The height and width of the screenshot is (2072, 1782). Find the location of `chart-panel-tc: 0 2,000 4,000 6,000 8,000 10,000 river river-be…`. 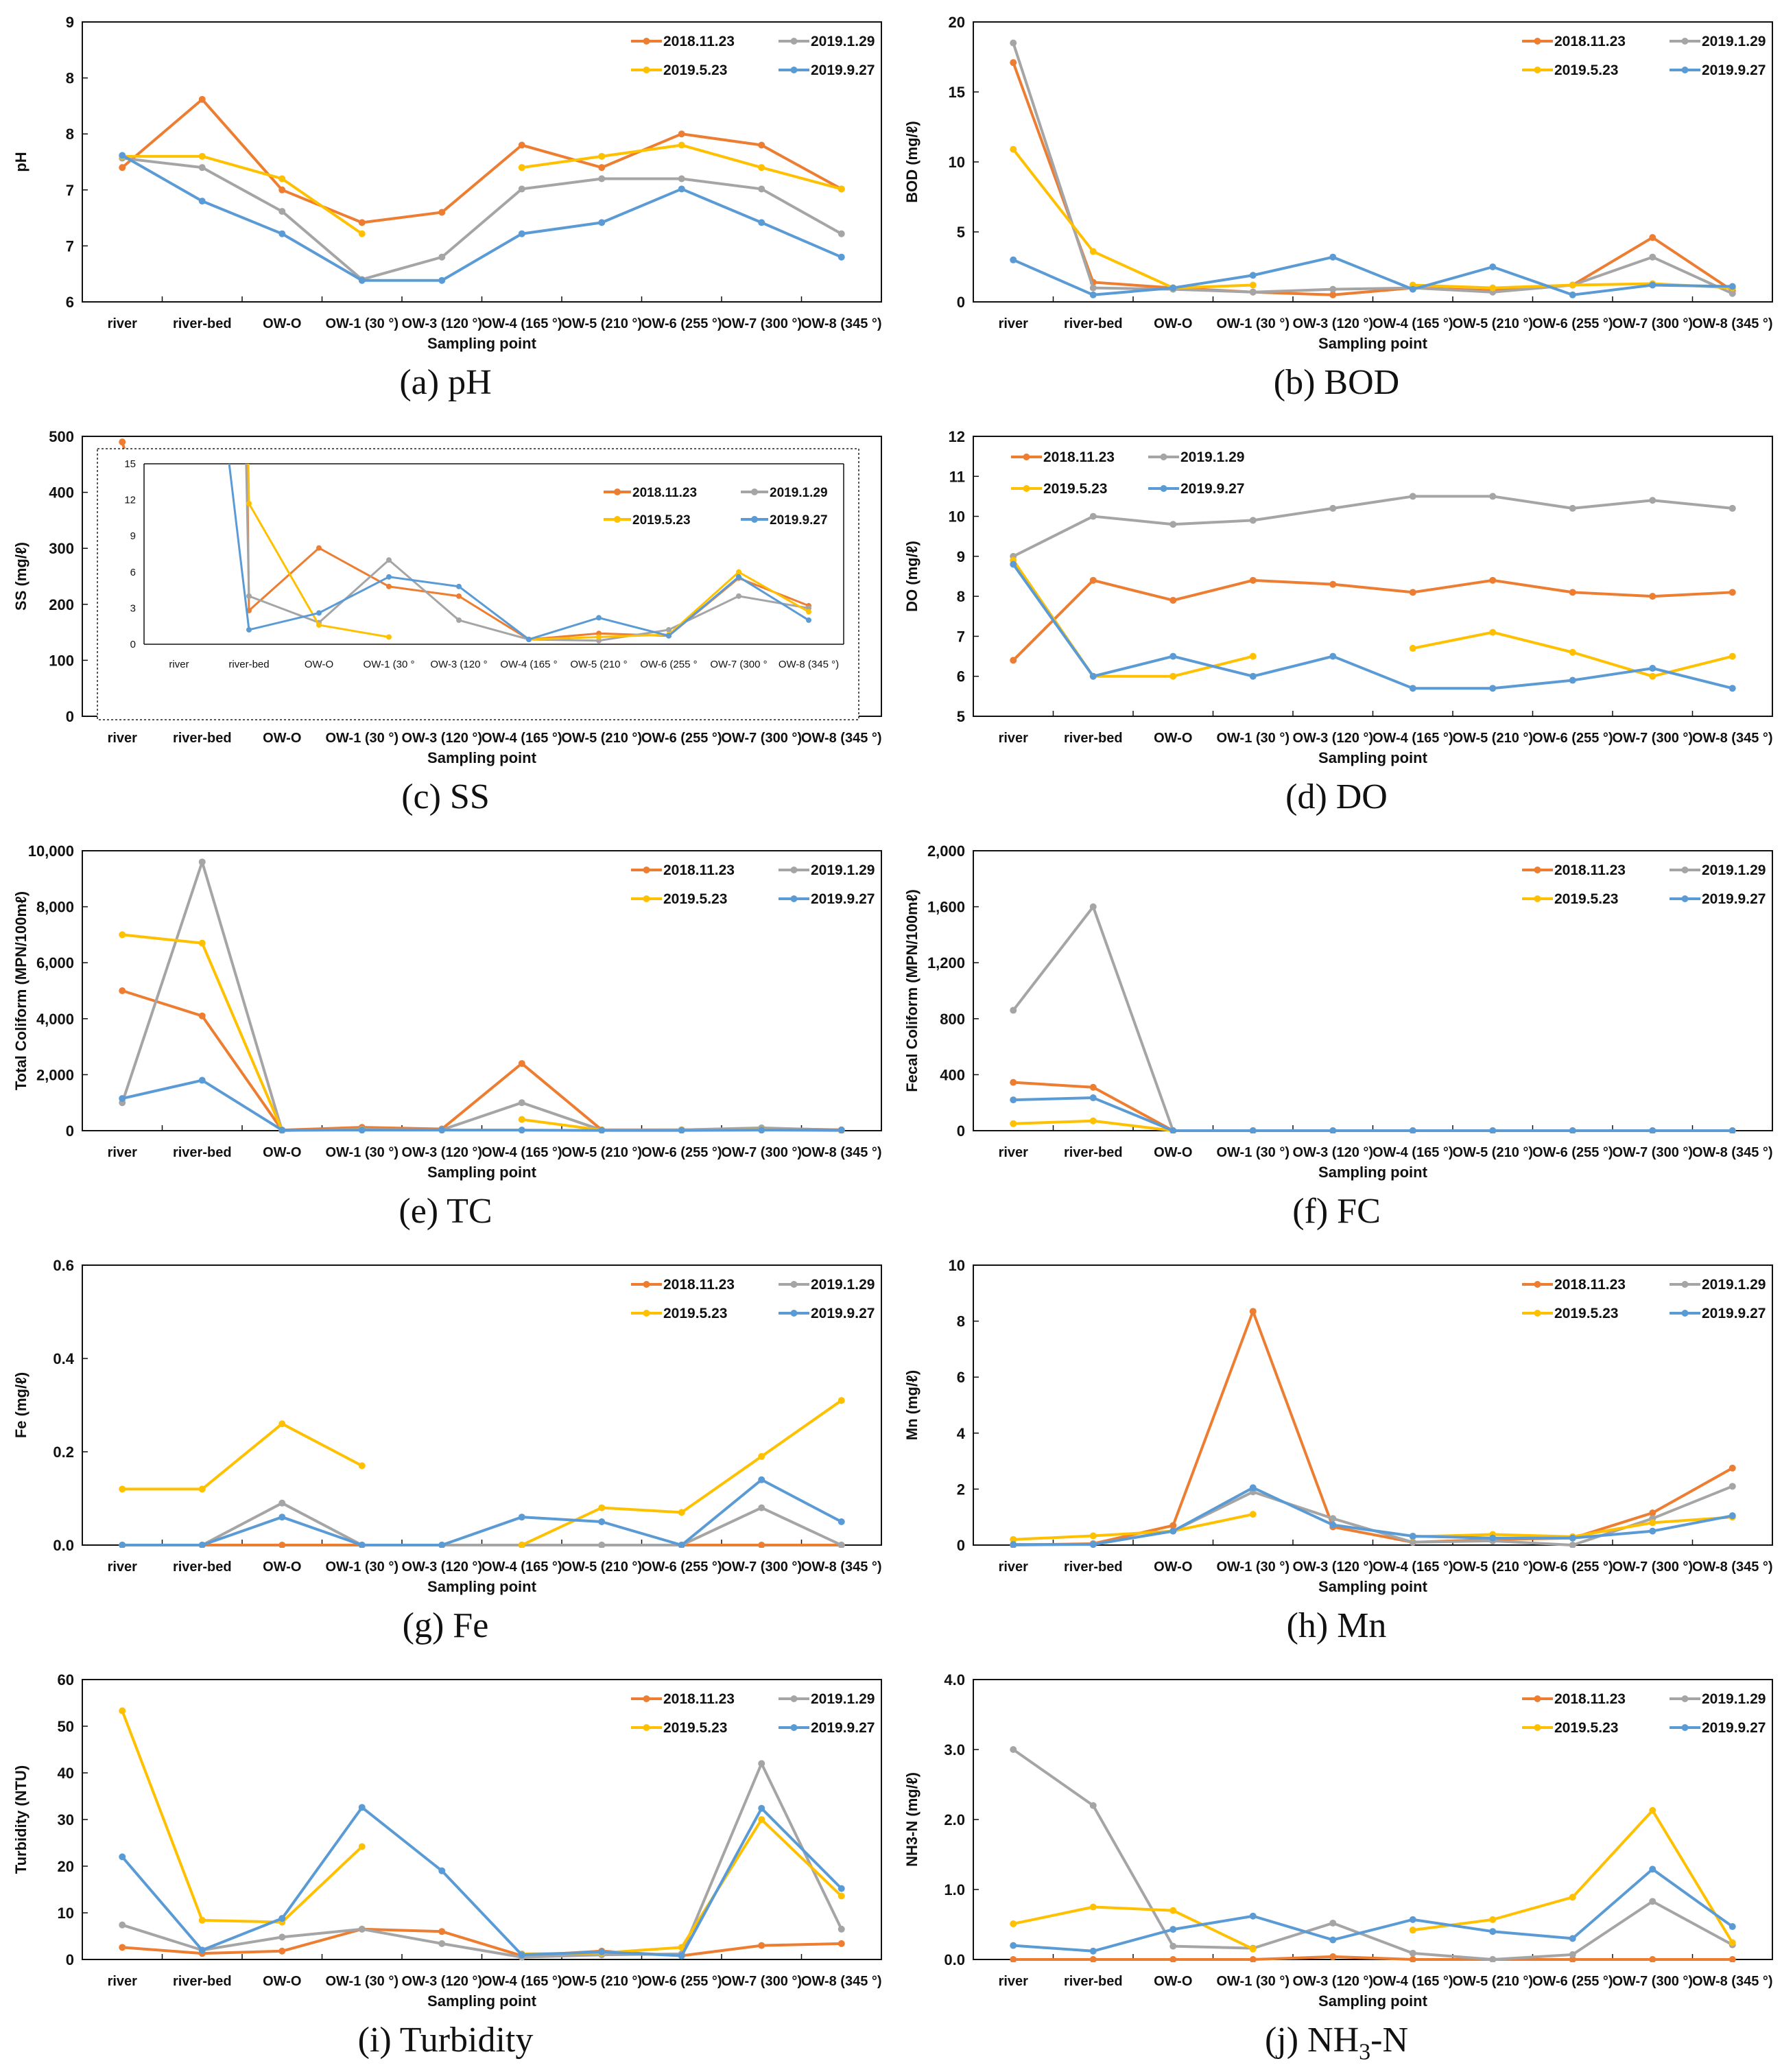

chart-panel-tc: 0 2,000 4,000 6,000 8,000 10,000 river river-be… is located at coordinates (445, 1036).